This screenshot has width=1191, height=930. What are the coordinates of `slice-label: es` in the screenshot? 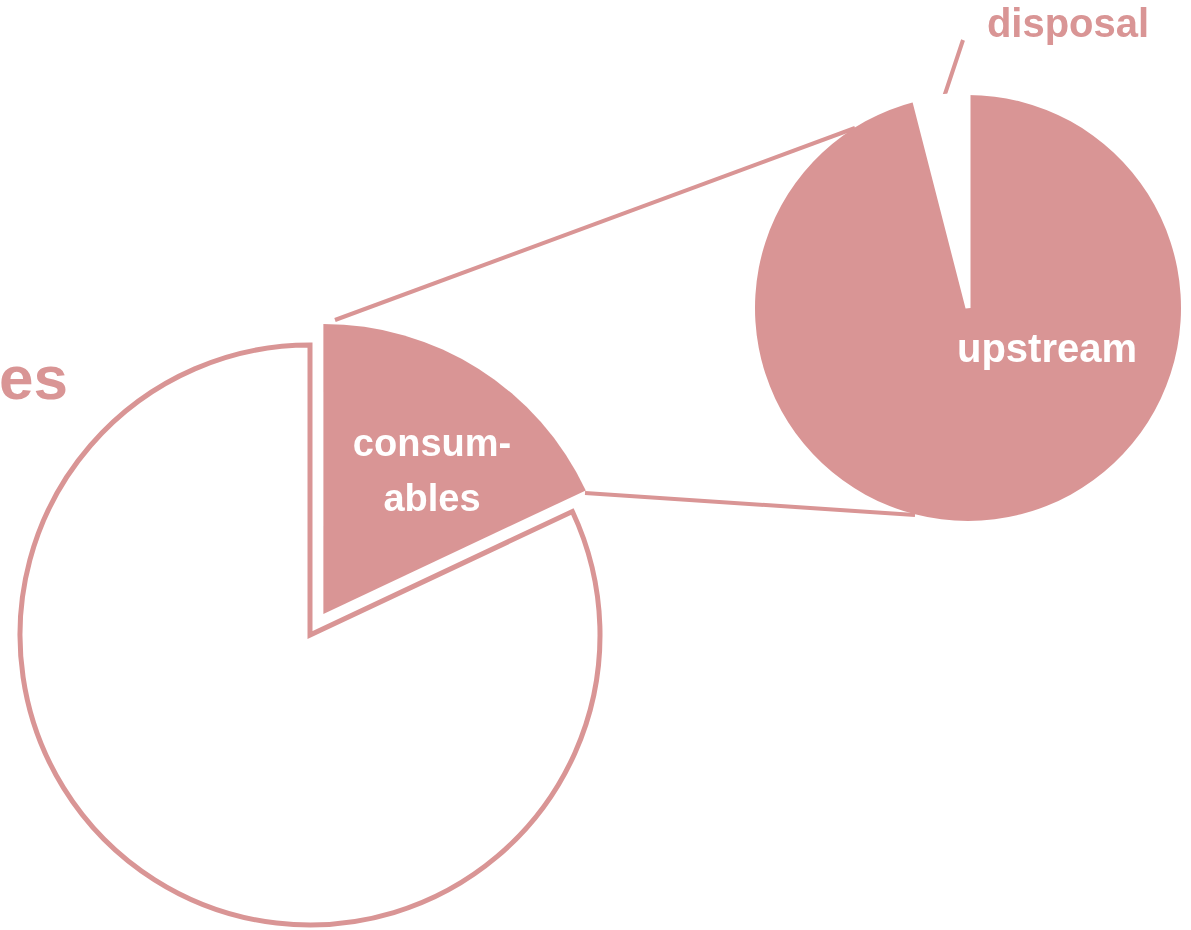 It's located at (34, 377).